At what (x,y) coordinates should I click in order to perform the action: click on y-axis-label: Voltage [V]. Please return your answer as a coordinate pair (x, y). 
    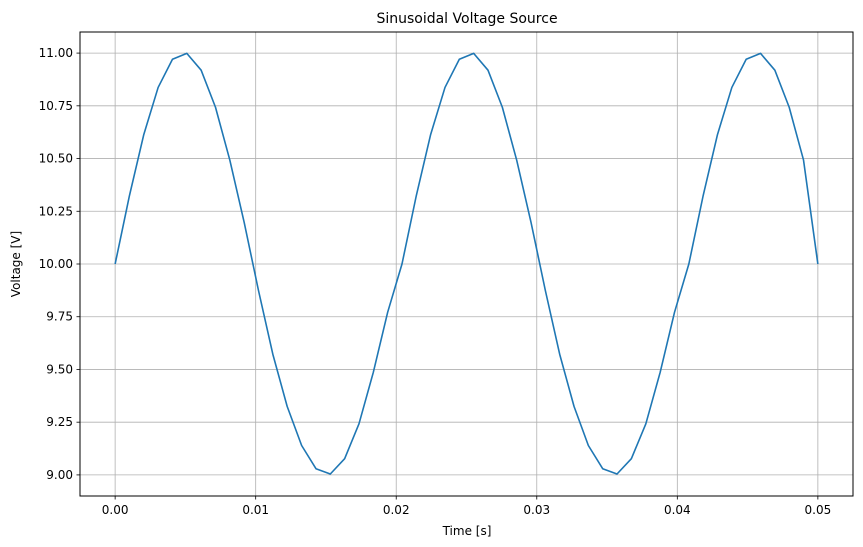
    Looking at the image, I should click on (16, 264).